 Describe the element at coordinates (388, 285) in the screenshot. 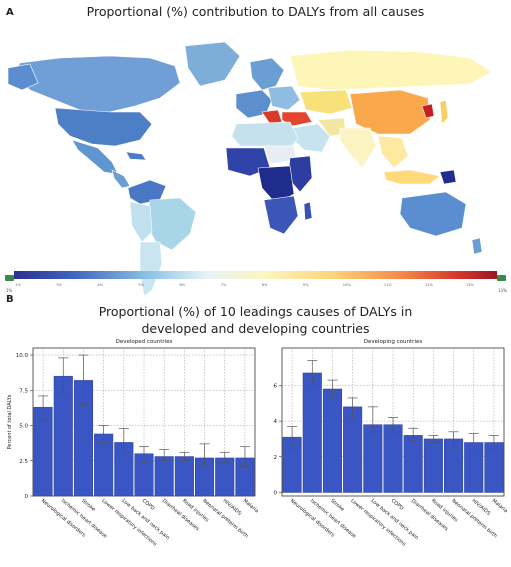

I see `color-scale-tick-label: 11%` at that location.